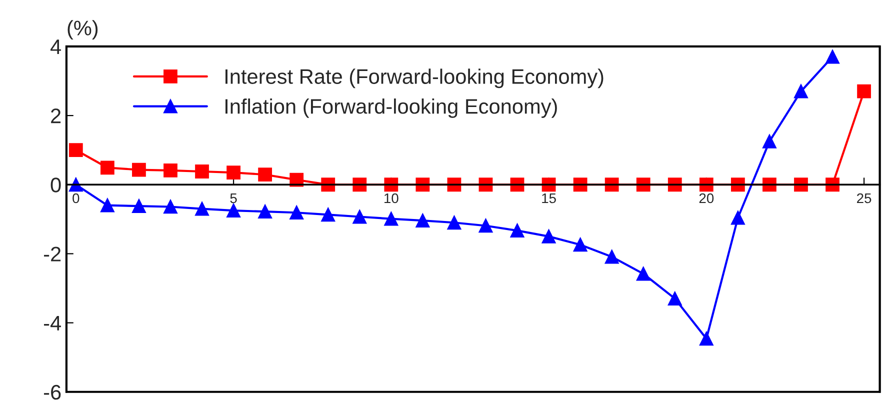  I want to click on legend-label: Interest Rate (Forward-looking Economy), so click(415, 78).